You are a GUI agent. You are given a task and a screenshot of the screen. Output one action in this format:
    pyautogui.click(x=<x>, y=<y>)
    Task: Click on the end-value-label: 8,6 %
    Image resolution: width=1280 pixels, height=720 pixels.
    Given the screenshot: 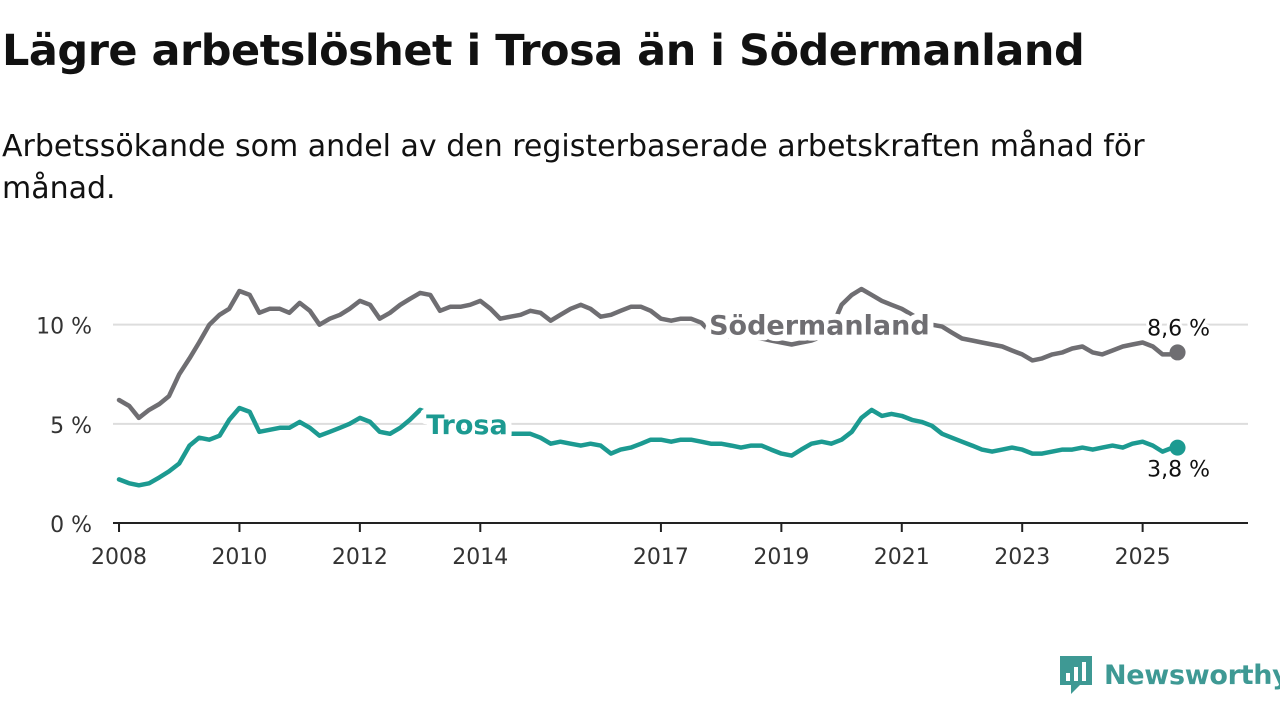 What is the action you would take?
    pyautogui.click(x=1178, y=328)
    